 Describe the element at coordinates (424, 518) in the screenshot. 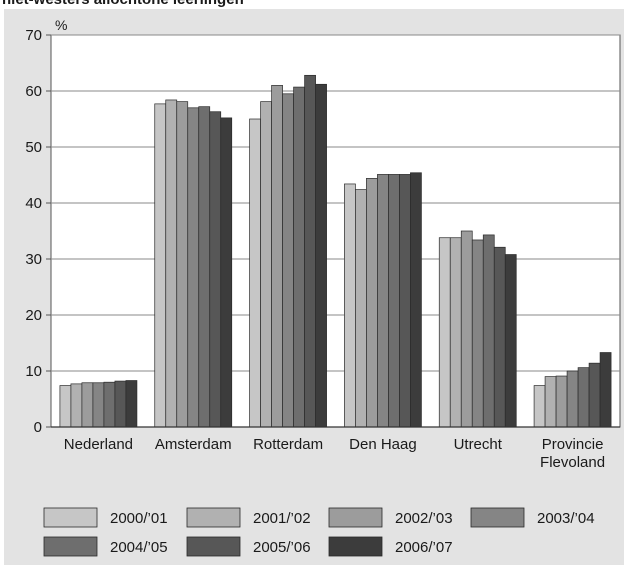

I see `legend-label: 2002/’03` at that location.